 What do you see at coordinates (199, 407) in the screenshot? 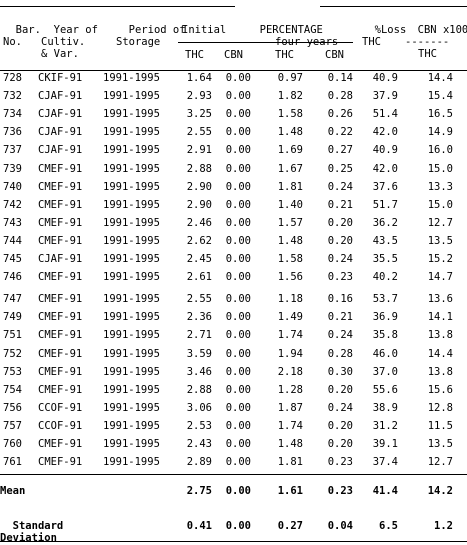
I see `cell-thc-initial: 3.06` at bounding box center [199, 407].